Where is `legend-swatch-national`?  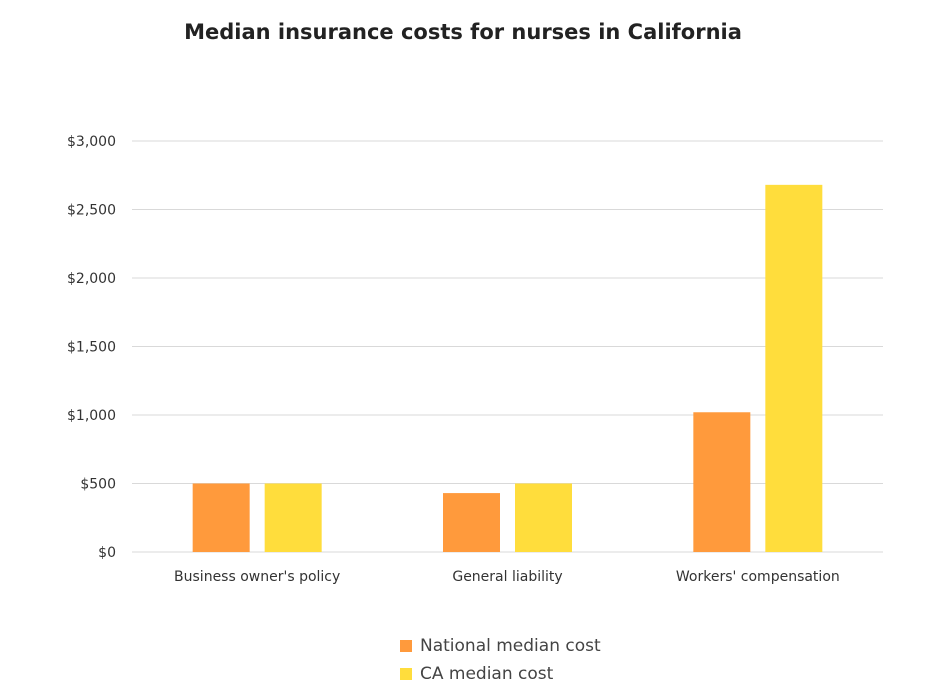
legend-swatch-national is located at coordinates (406, 646).